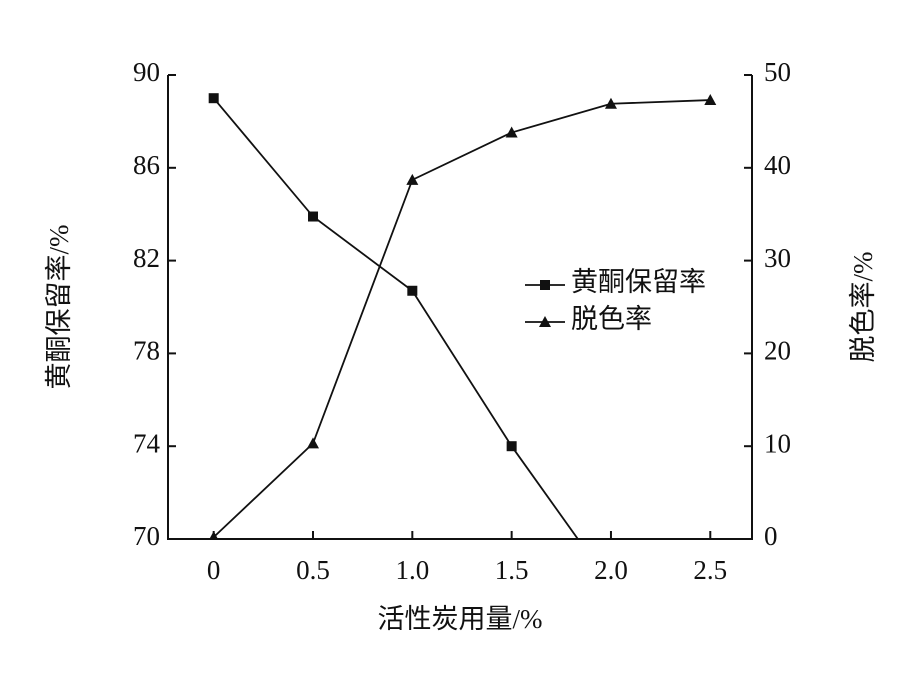 The height and width of the screenshot is (677, 916). What do you see at coordinates (777, 258) in the screenshot?
I see `y2-tick-label: 30` at bounding box center [777, 258].